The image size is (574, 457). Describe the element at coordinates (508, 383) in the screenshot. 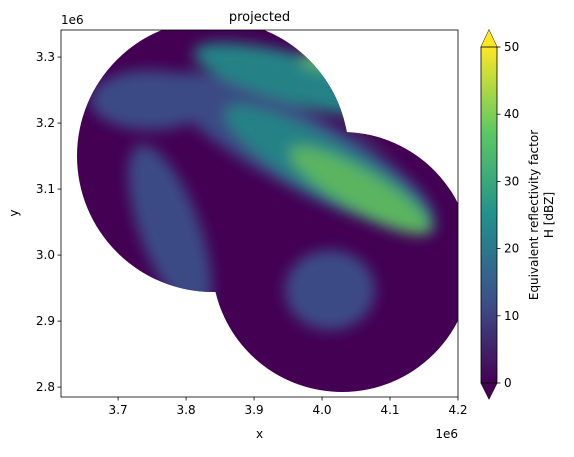

I see `colorbar-tick-label: 0` at that location.